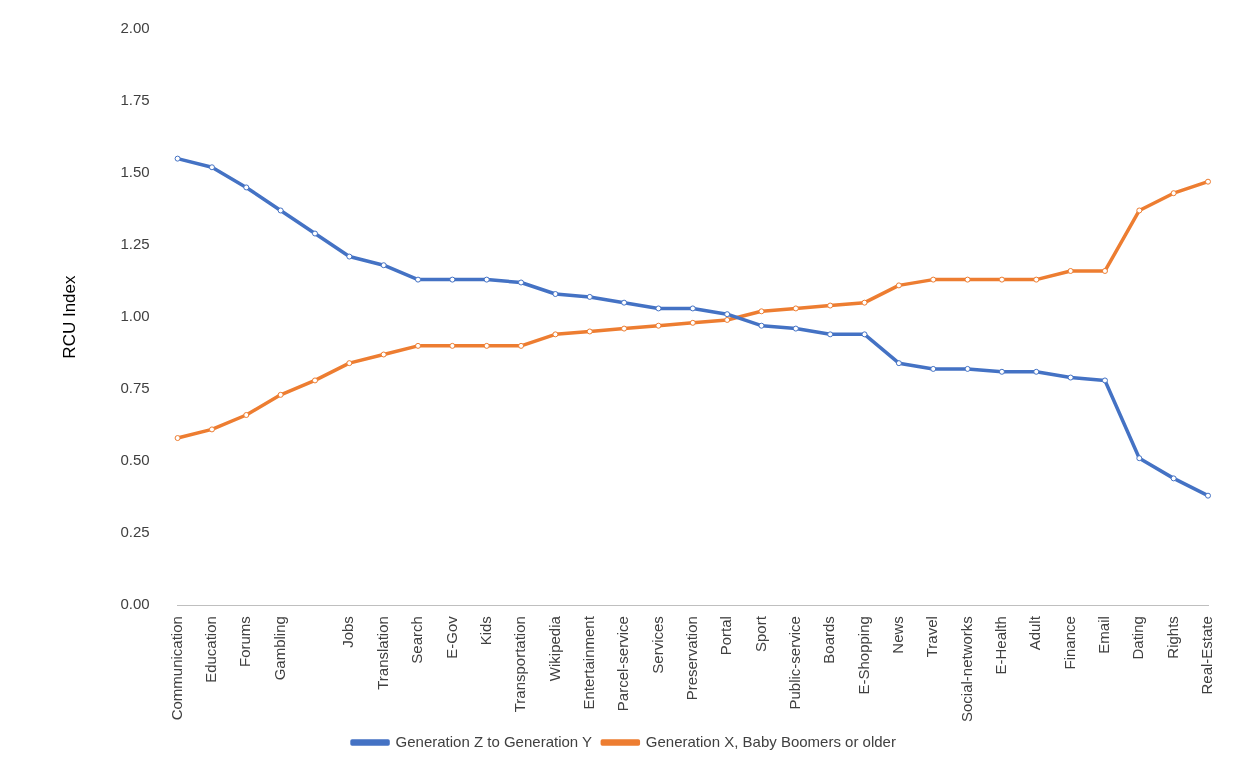 The height and width of the screenshot is (770, 1253). I want to click on x-tick-label: Dating, so click(1138, 638).